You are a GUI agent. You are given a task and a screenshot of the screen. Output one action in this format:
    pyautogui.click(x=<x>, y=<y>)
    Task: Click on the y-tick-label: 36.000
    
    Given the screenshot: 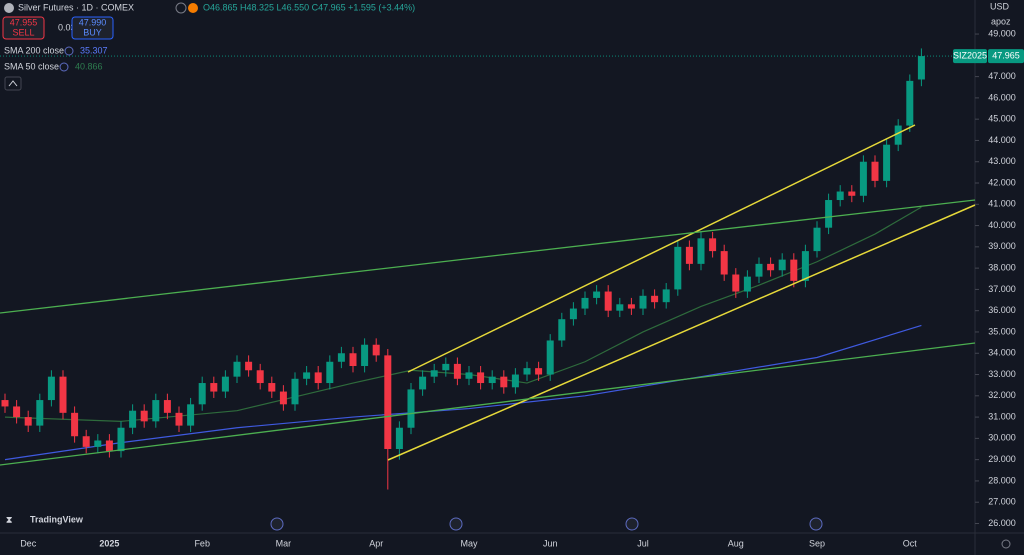 What is the action you would take?
    pyautogui.click(x=1002, y=310)
    